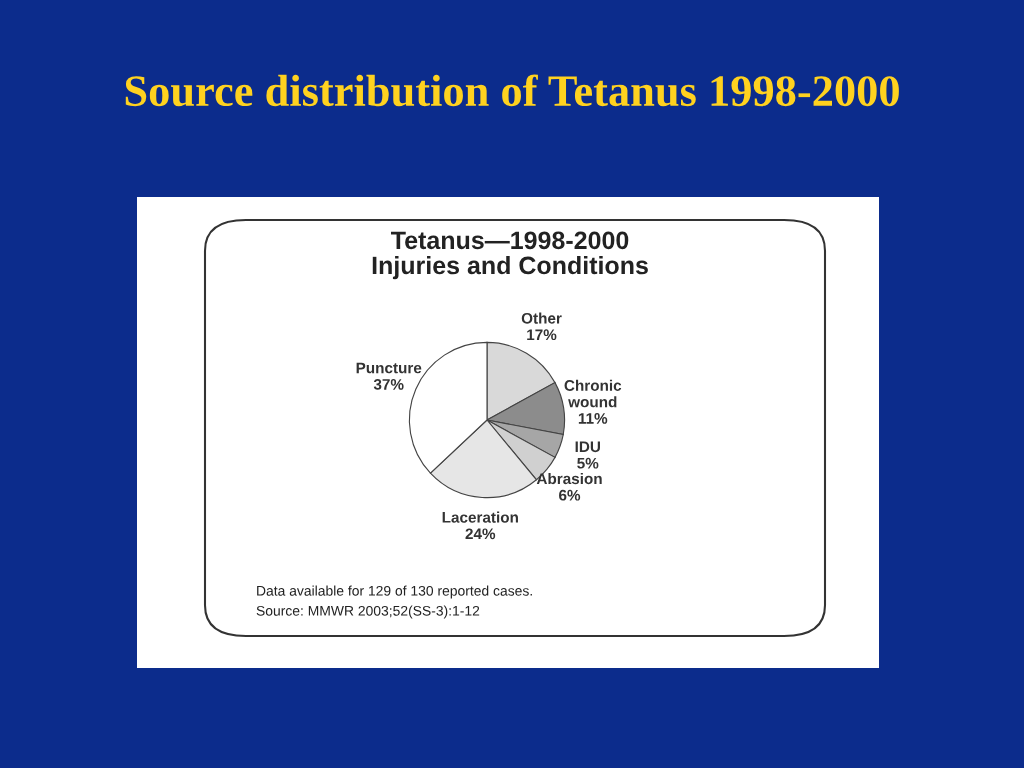  Describe the element at coordinates (569, 478) in the screenshot. I see `slice-label: Abrasion` at that location.